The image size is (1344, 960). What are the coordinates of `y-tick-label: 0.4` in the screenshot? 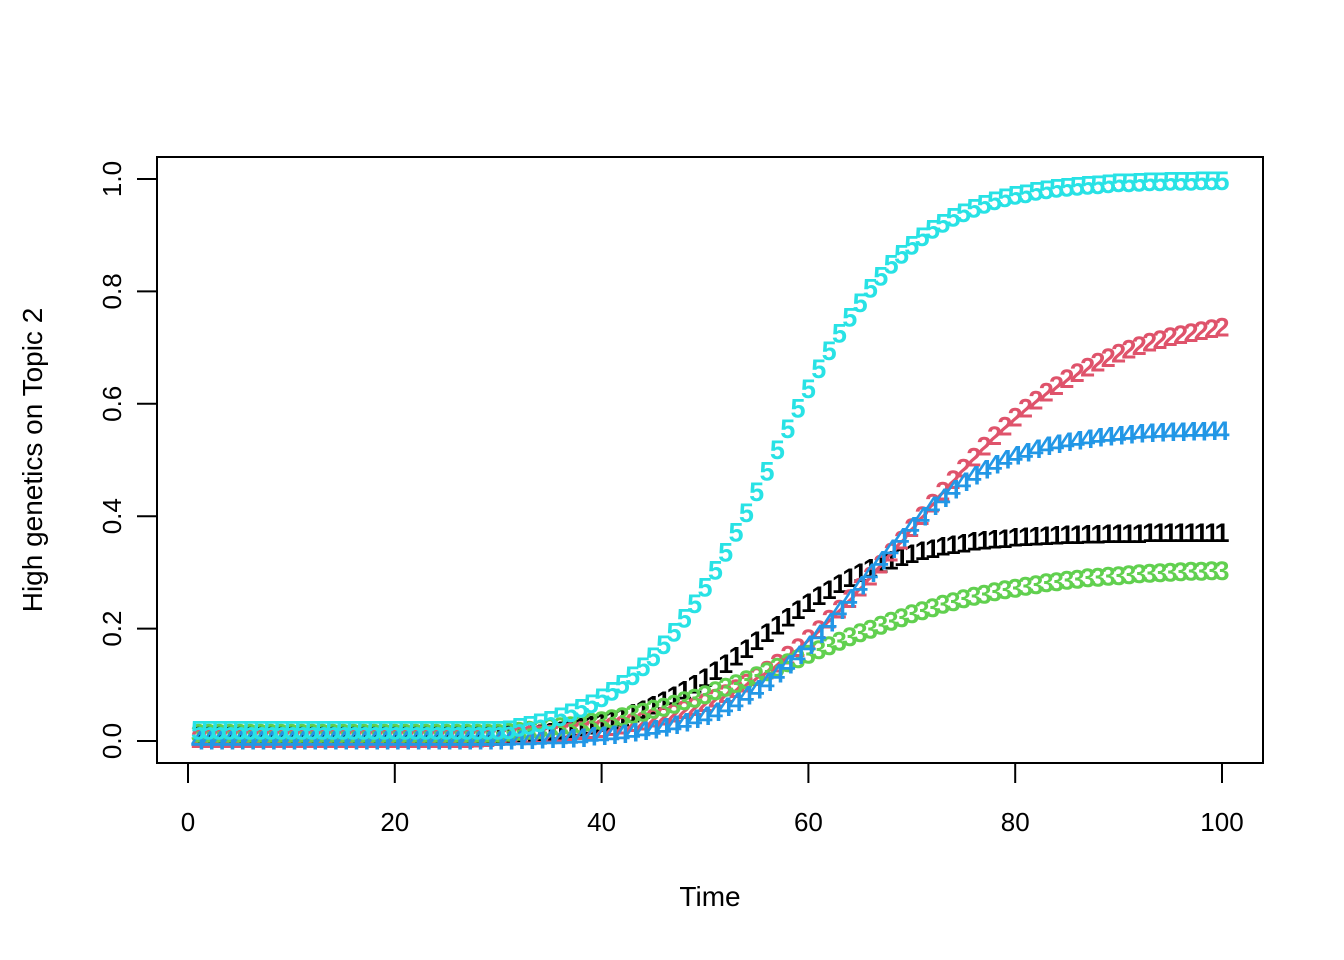 It's located at (112, 516).